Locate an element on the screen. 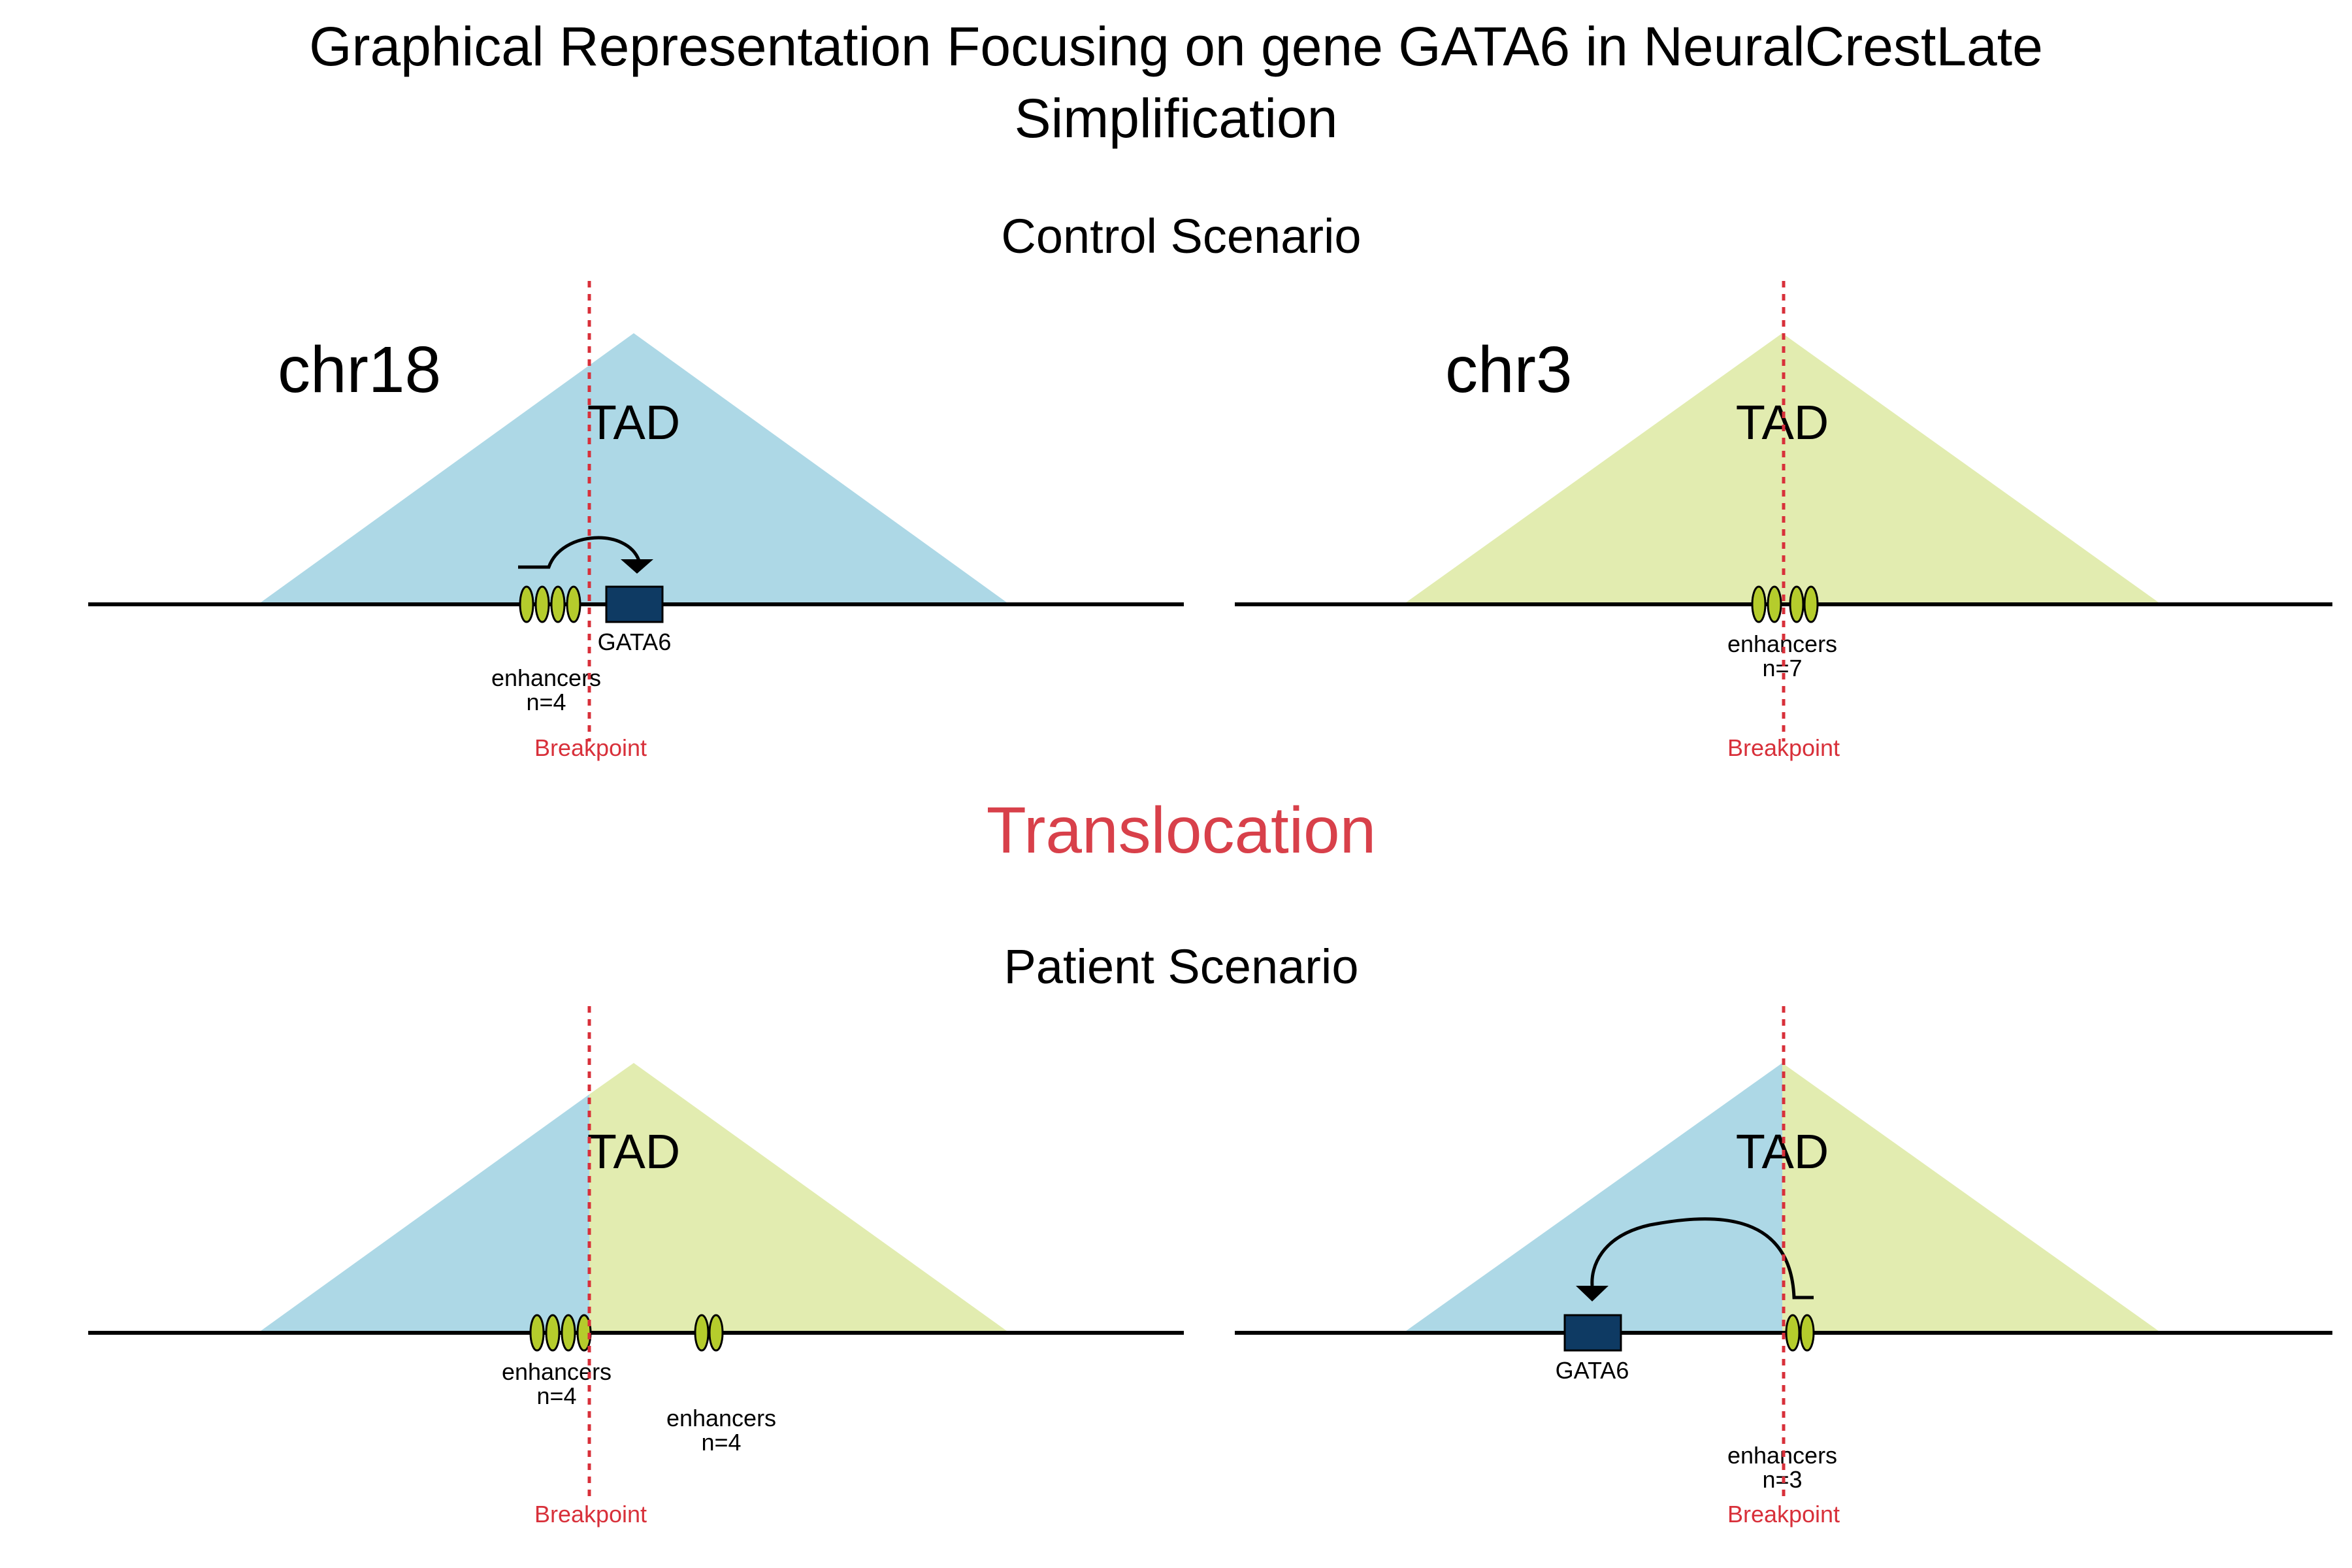 The height and width of the screenshot is (1568, 2352). control-right-panel: chr3 TAD enhancers n=7 Breakpoint is located at coordinates (1783, 521).